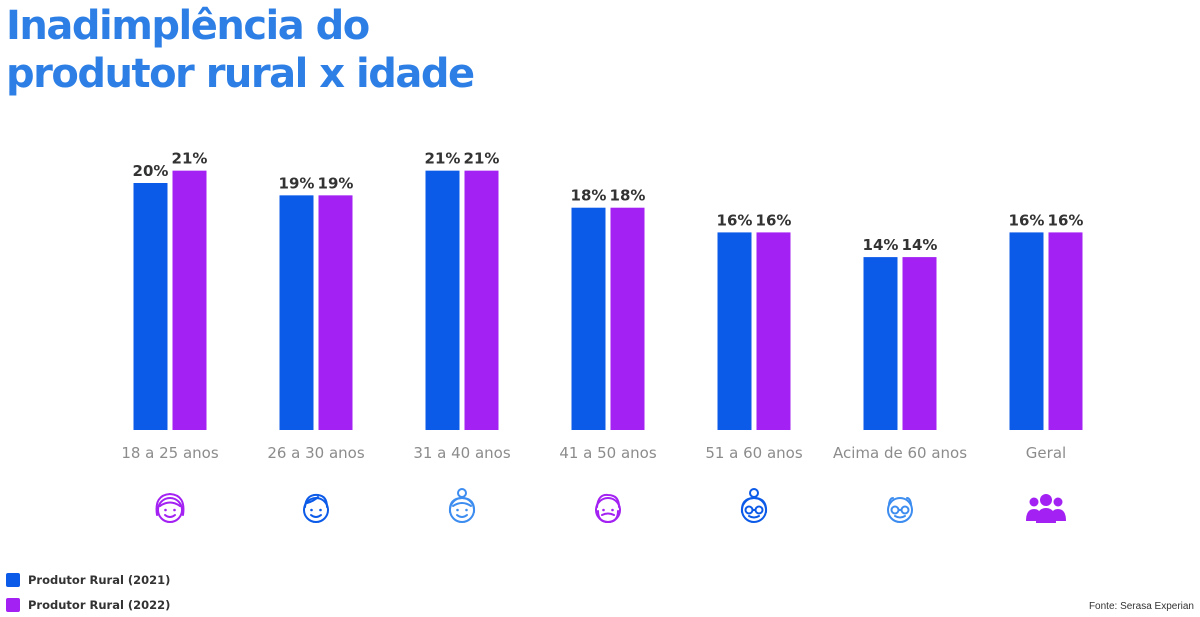  Describe the element at coordinates (774, 220) in the screenshot. I see `value-label-2022-4: 16%` at that location.